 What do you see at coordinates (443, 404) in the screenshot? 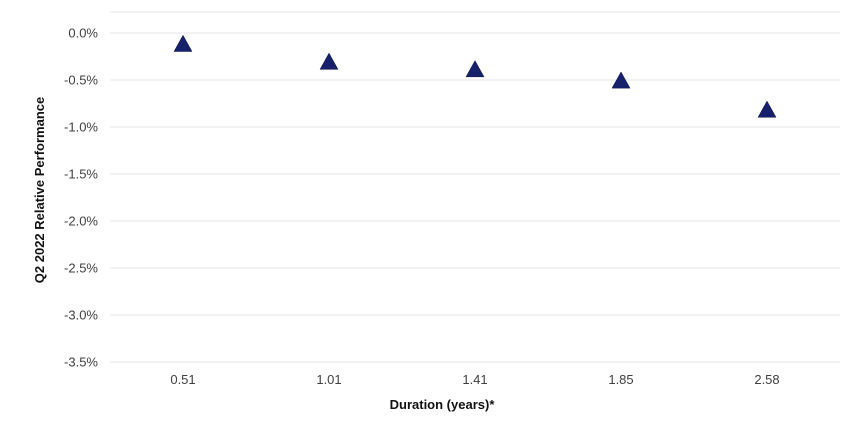
I see `x-axis-title: Duration (years)*` at bounding box center [443, 404].